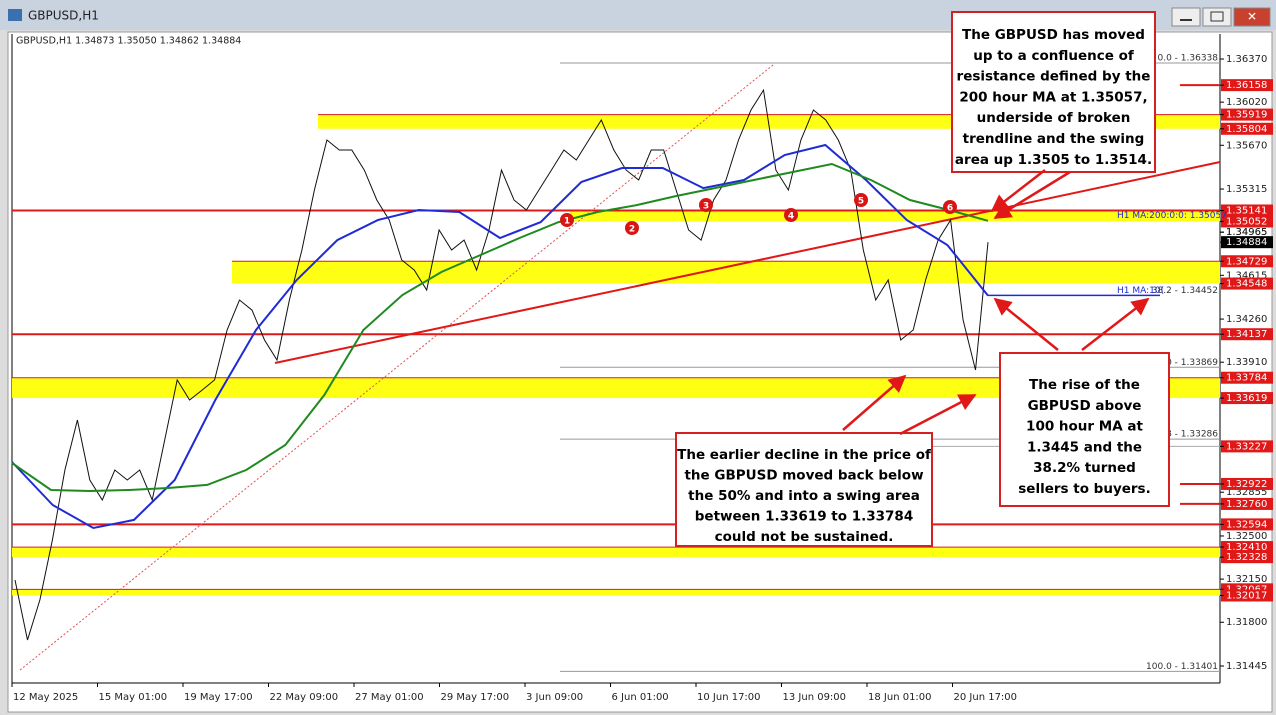  I want to click on level-label: 1.32760, so click(1246, 504).